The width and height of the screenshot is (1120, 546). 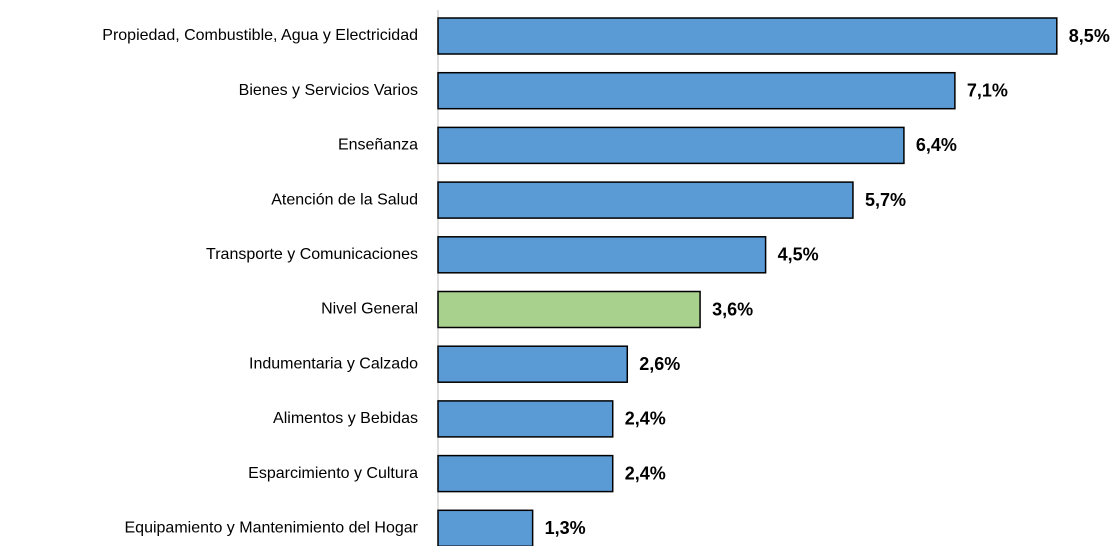 I want to click on category-label: Enseñanza, so click(x=378, y=145).